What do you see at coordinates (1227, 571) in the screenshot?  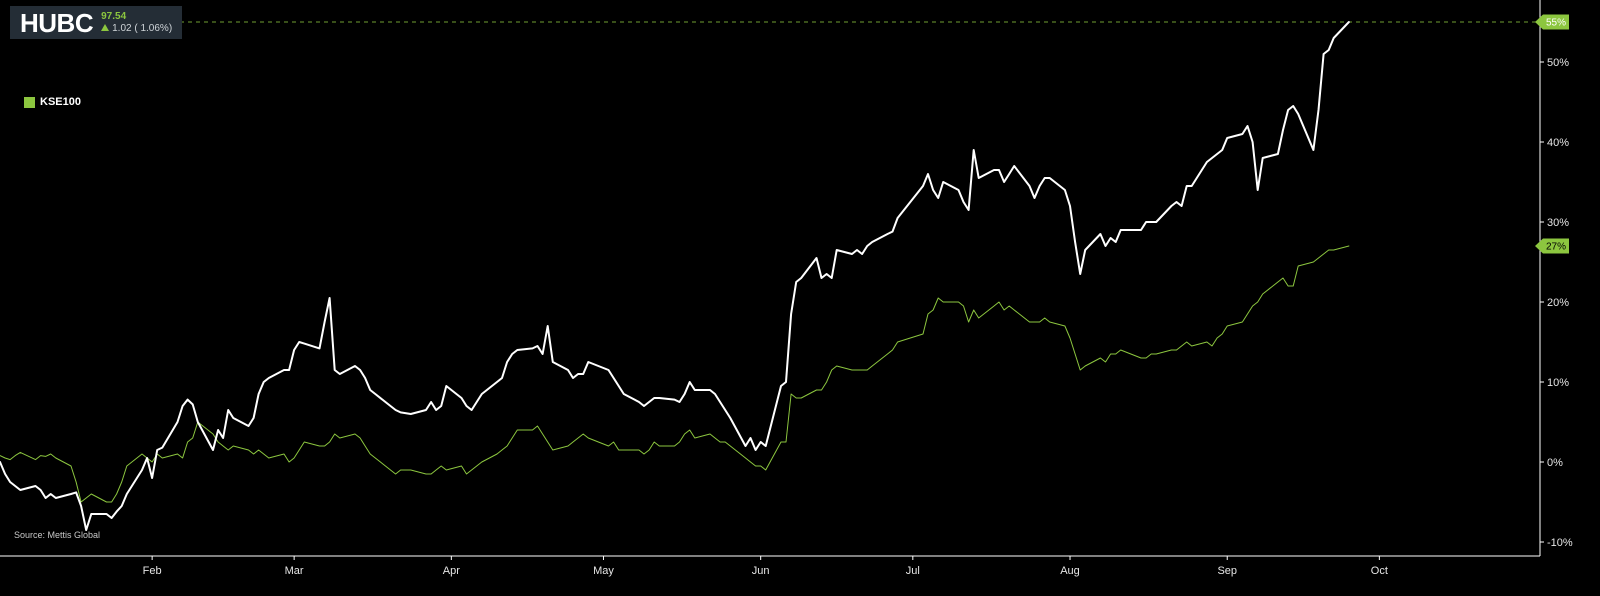 I see `x-tick-label-sep: Sep` at bounding box center [1227, 571].